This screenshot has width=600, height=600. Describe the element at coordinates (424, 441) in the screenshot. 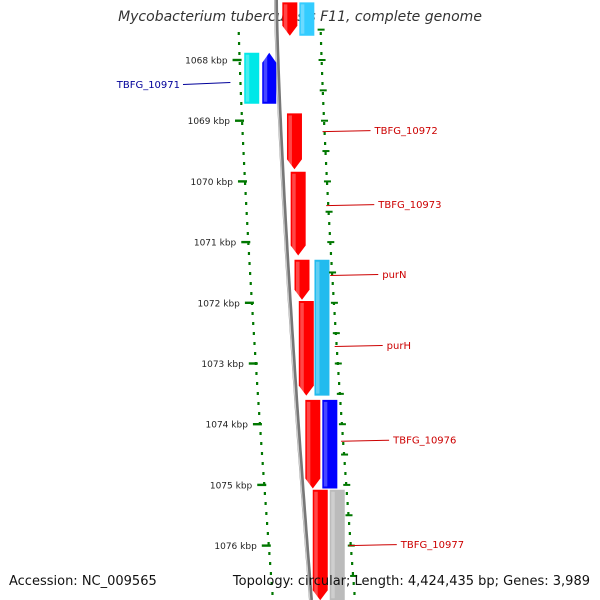

I see `feature-label: TBFG_10976` at that location.